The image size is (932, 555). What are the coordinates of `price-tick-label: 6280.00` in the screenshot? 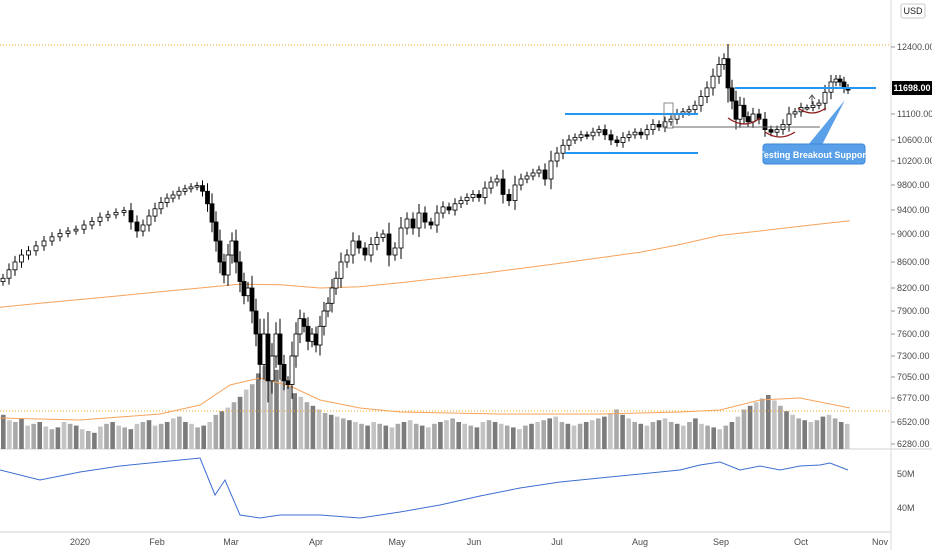 It's located at (913, 444).